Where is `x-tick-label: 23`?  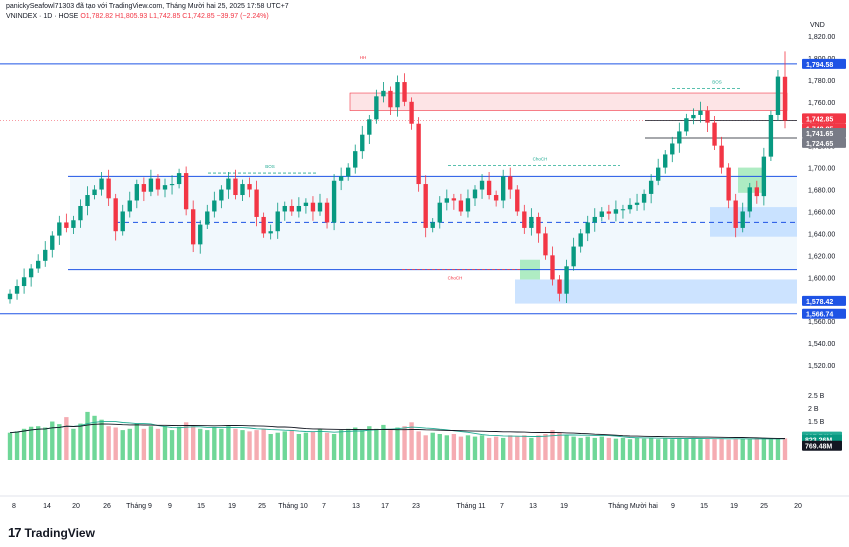 x-tick-label: 23 is located at coordinates (416, 506).